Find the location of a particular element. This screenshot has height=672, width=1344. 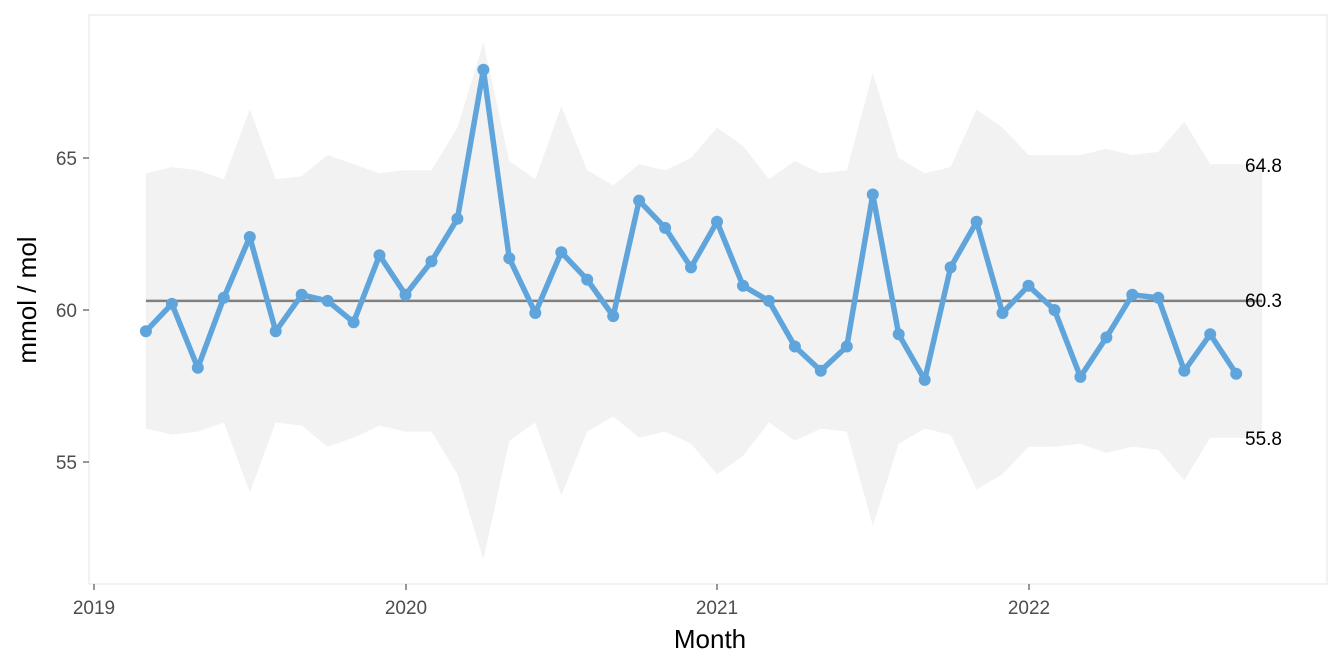

y-axis: 55 60 65 is located at coordinates (72, 311).